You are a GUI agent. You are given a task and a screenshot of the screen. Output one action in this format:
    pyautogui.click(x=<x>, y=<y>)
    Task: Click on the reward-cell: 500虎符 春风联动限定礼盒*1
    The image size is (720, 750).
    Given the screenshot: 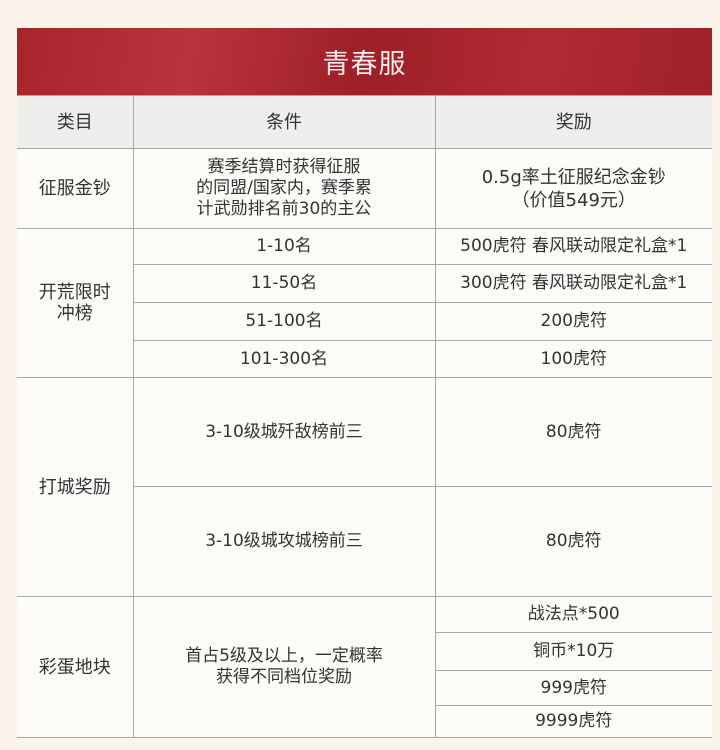 What is the action you would take?
    pyautogui.click(x=573, y=246)
    